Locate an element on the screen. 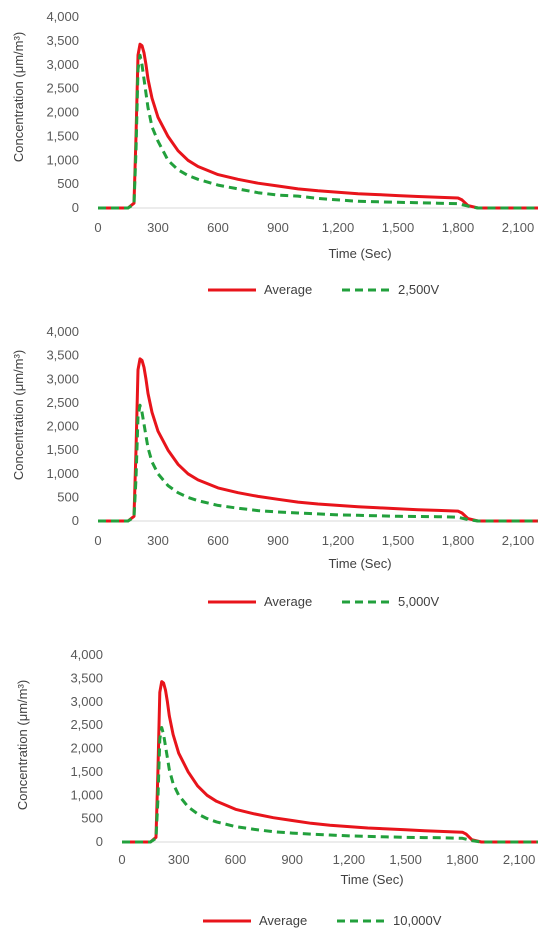  legend: Average 5,000V is located at coordinates (324, 601).